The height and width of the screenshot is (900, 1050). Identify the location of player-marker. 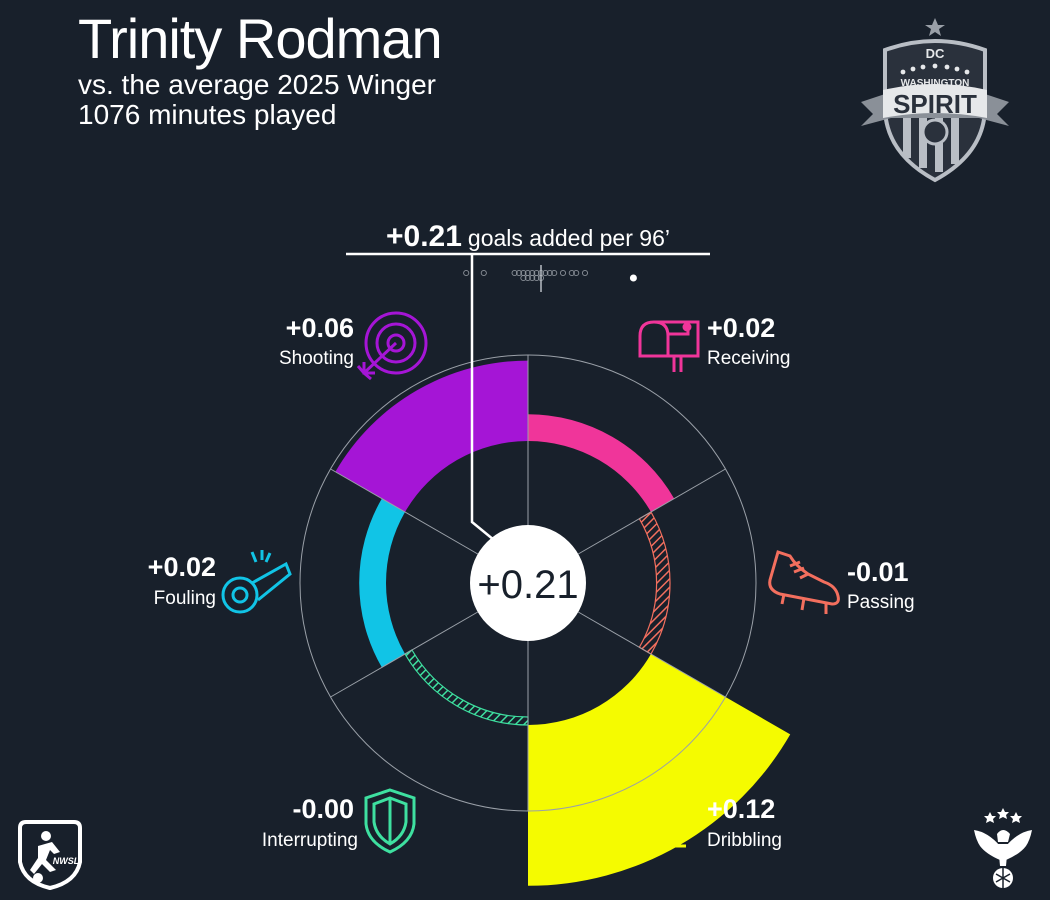
(633, 278).